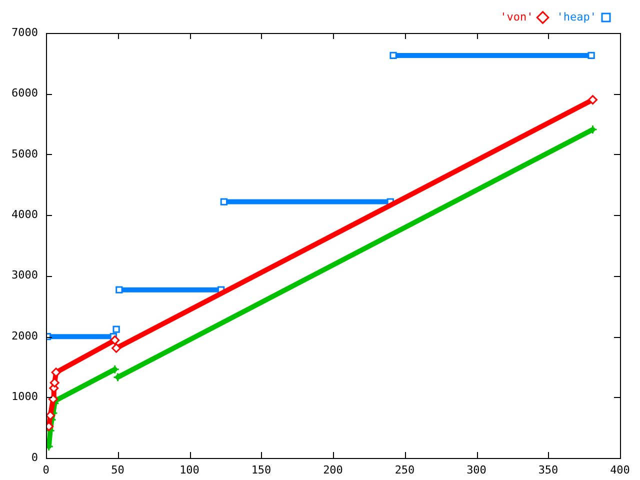 This screenshot has height=480, width=640. I want to click on x-tick-label: 350, so click(548, 469).